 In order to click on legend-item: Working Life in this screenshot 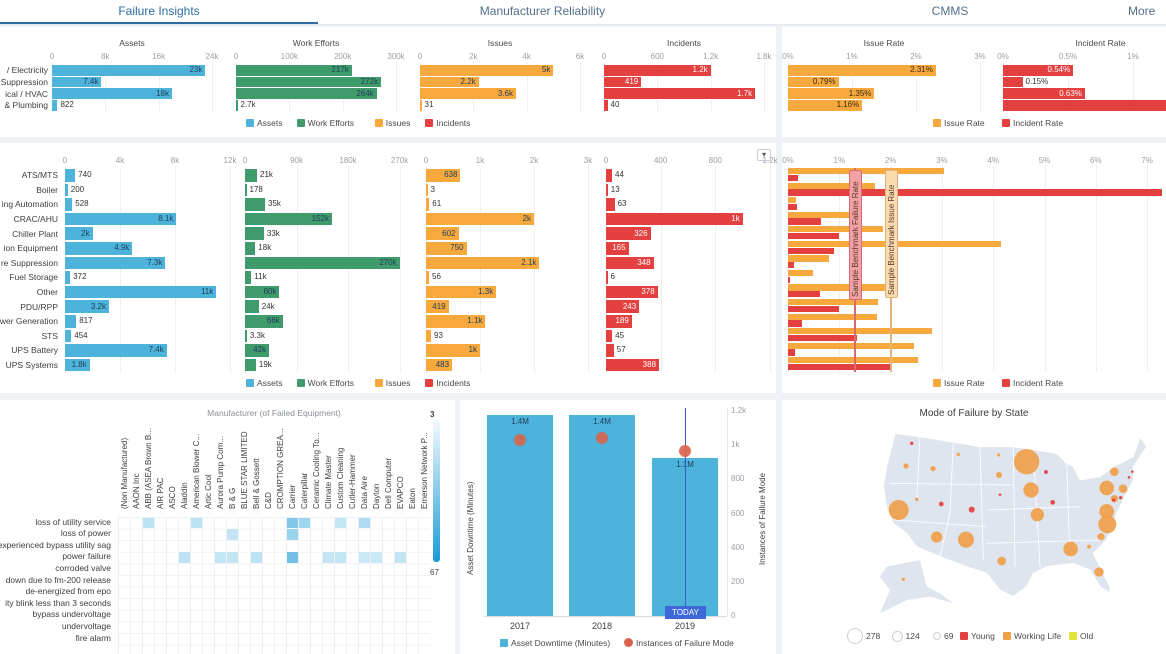, I will do `click(1038, 636)`.